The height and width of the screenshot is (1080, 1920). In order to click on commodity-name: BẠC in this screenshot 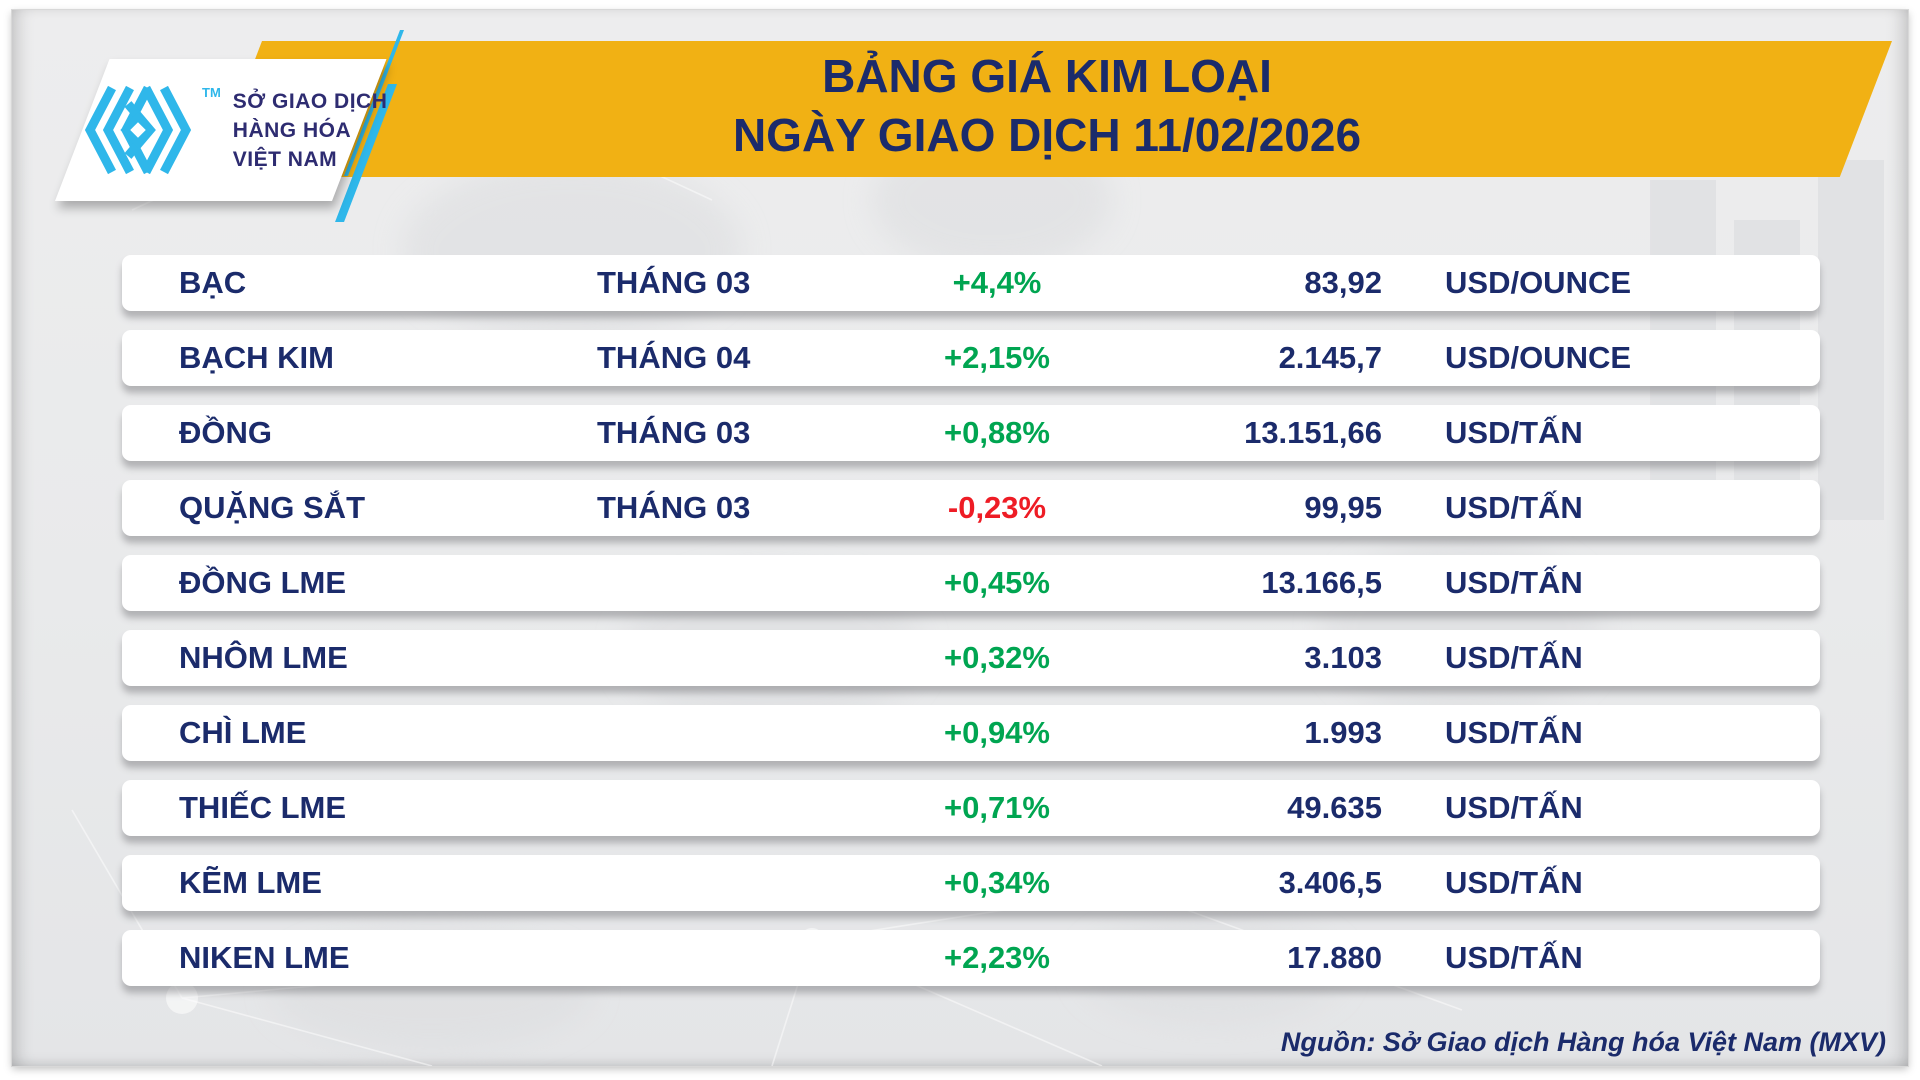, I will do `click(213, 282)`.